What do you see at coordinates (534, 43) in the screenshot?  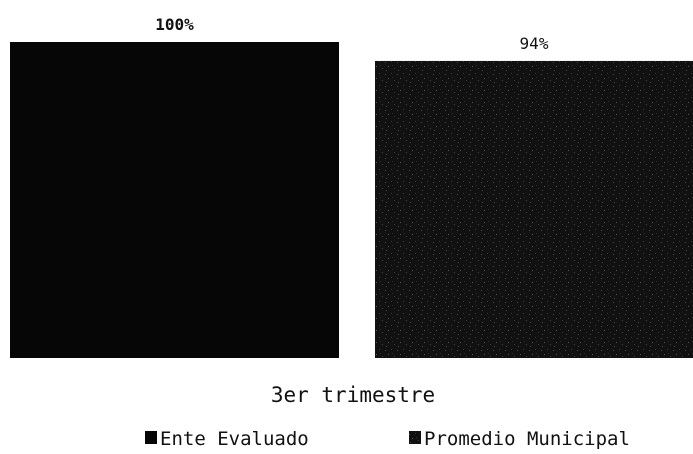 I see `value-label-promedio-municipal: 94%` at bounding box center [534, 43].